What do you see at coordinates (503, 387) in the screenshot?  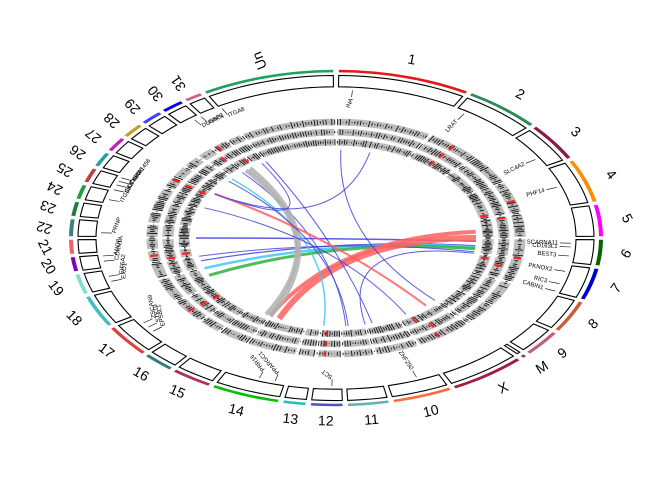 I see `chromosome-label-X: X` at bounding box center [503, 387].